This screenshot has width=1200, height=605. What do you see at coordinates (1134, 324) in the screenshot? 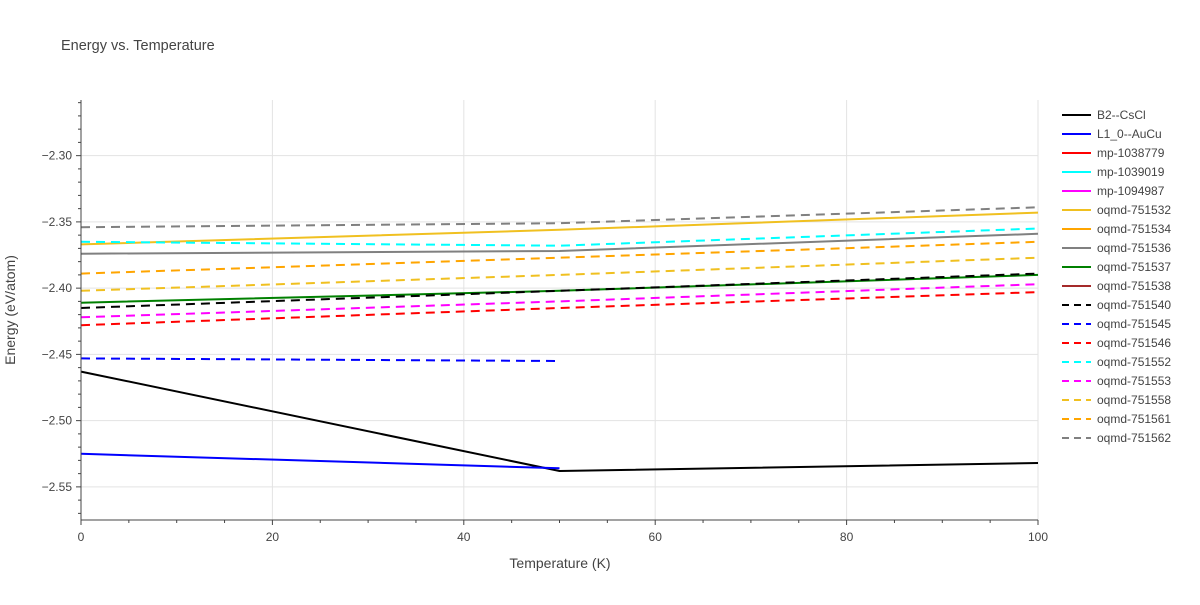
I see `legend-label: oqmd-751545` at bounding box center [1134, 324].